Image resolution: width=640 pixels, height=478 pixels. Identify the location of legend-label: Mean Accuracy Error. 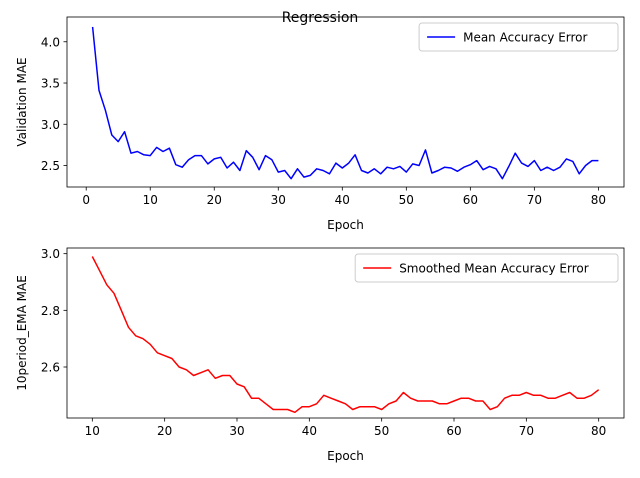
(525, 38).